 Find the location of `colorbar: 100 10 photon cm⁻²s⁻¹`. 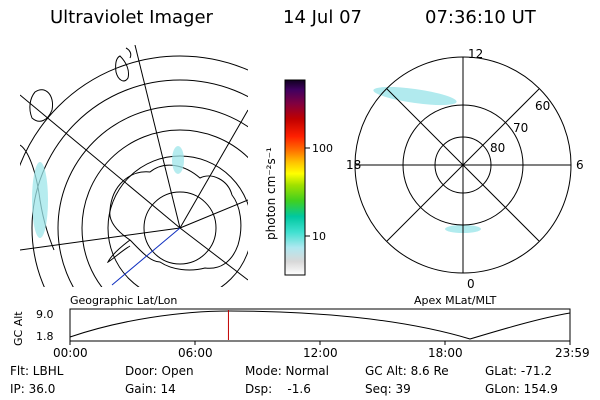

colorbar: 100 10 photon cm⁻²s⁻¹ is located at coordinates (298, 177).